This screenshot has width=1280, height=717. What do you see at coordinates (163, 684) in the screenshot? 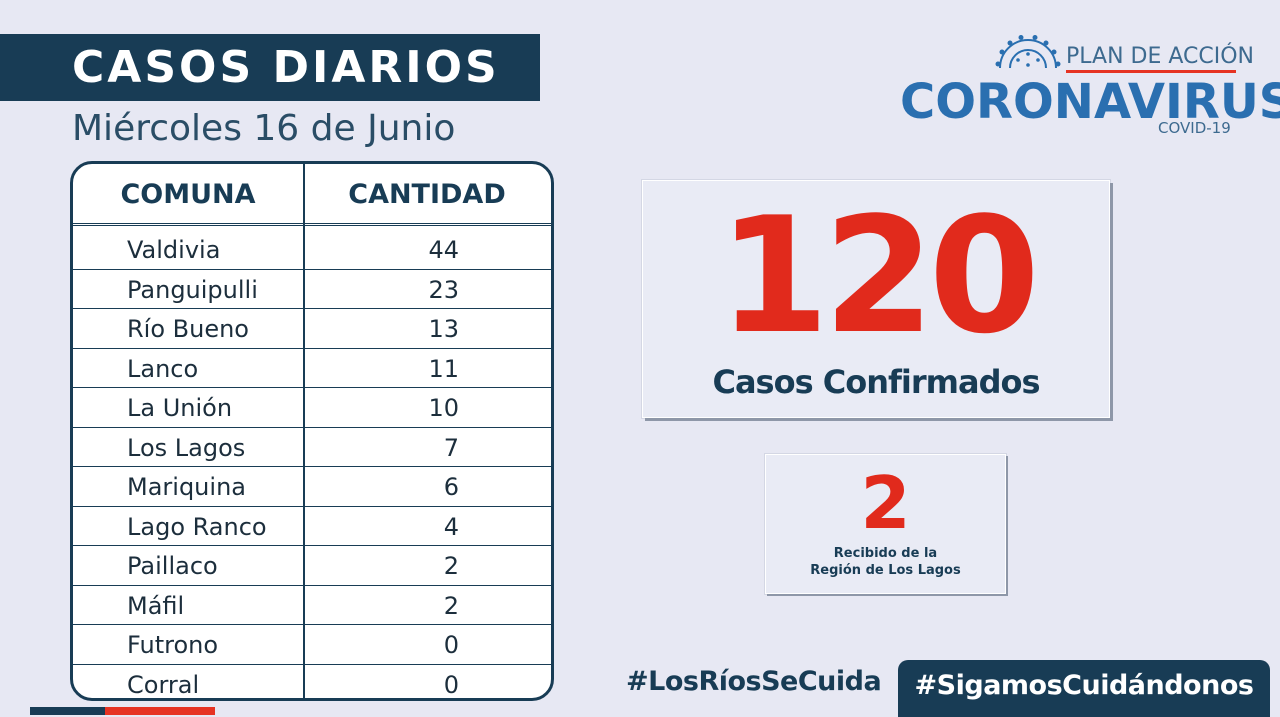
I see `comuna-cell: Corral` at bounding box center [163, 684].